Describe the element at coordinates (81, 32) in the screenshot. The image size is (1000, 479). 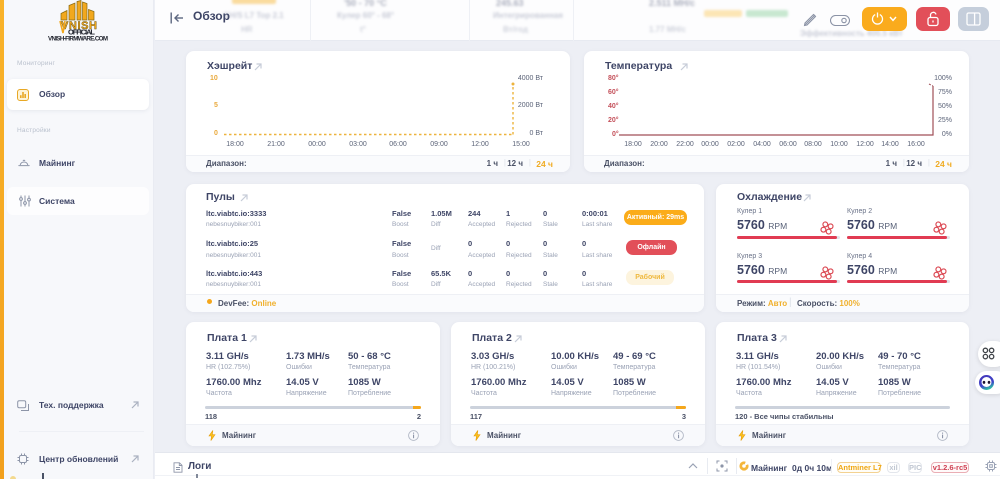
I see `svg-text: OFFICIAL` at that location.